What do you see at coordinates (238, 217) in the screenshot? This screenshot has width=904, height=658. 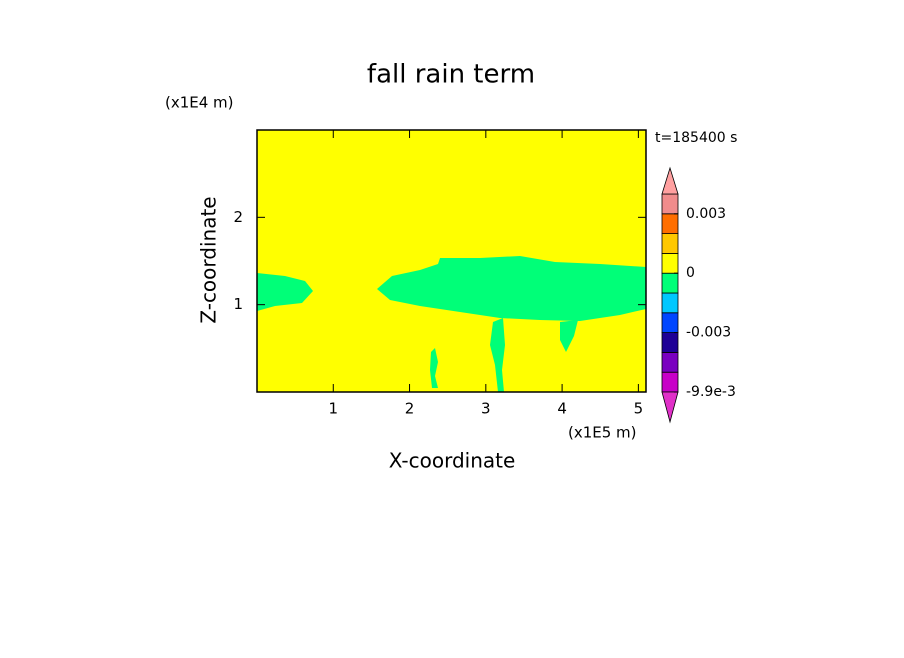 I see `y-tick-label: 2` at bounding box center [238, 217].